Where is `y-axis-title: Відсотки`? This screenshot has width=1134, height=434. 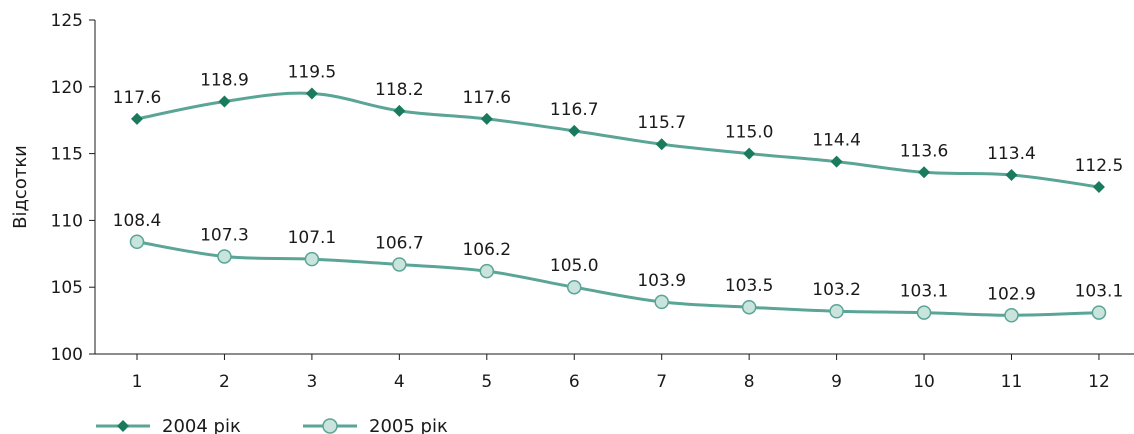 y-axis-title: Відсотки is located at coordinates (20, 187).